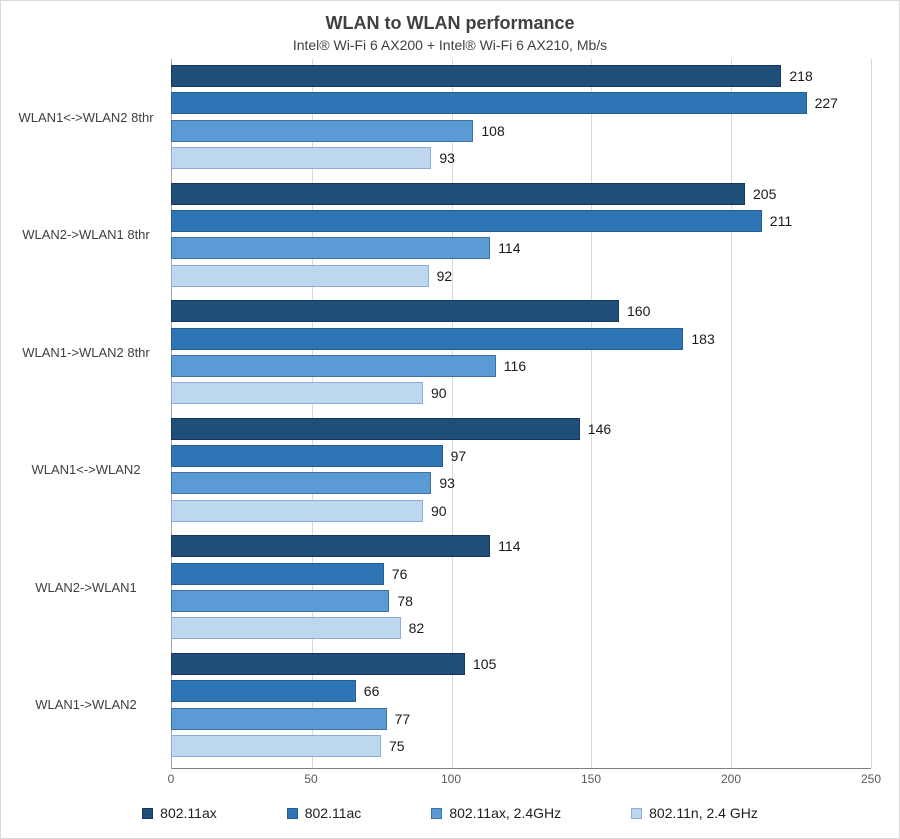 The width and height of the screenshot is (900, 839). What do you see at coordinates (521, 573) in the screenshot?
I see `bar-row: 76` at bounding box center [521, 573].